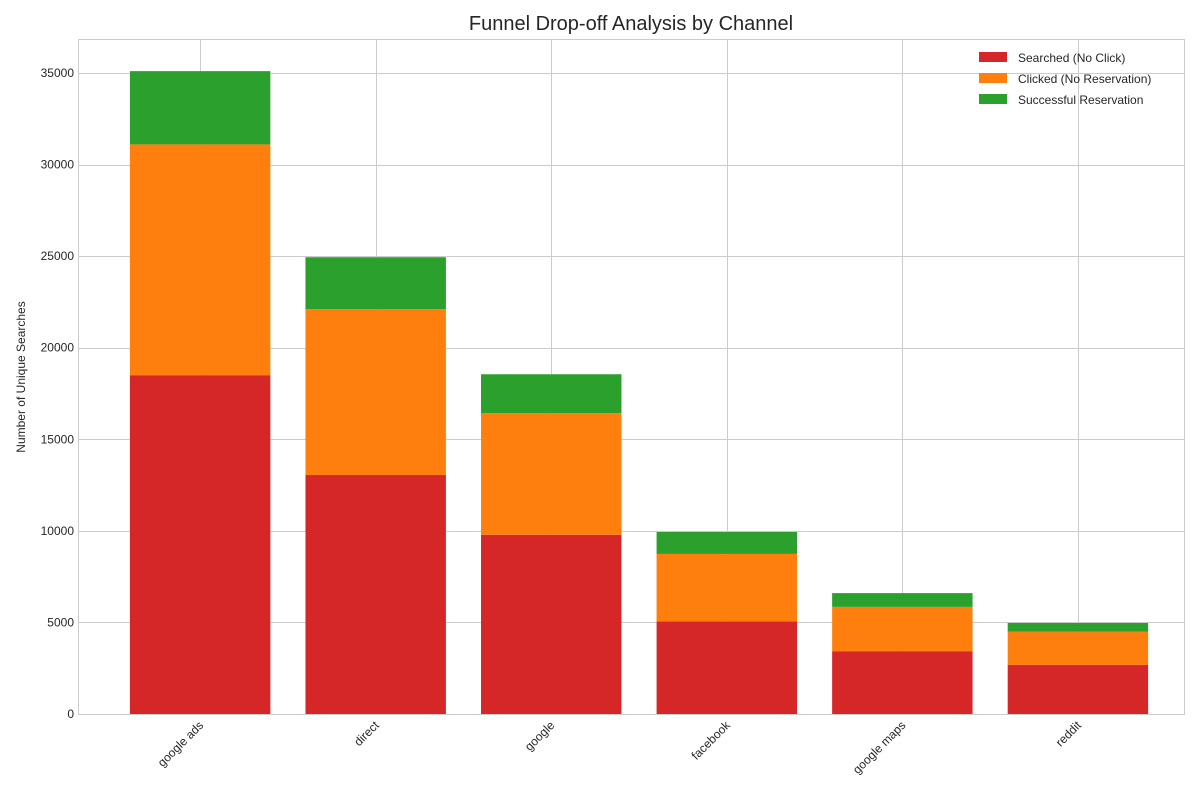  Describe the element at coordinates (60, 622) in the screenshot. I see `y-tick-label: 5000` at that location.